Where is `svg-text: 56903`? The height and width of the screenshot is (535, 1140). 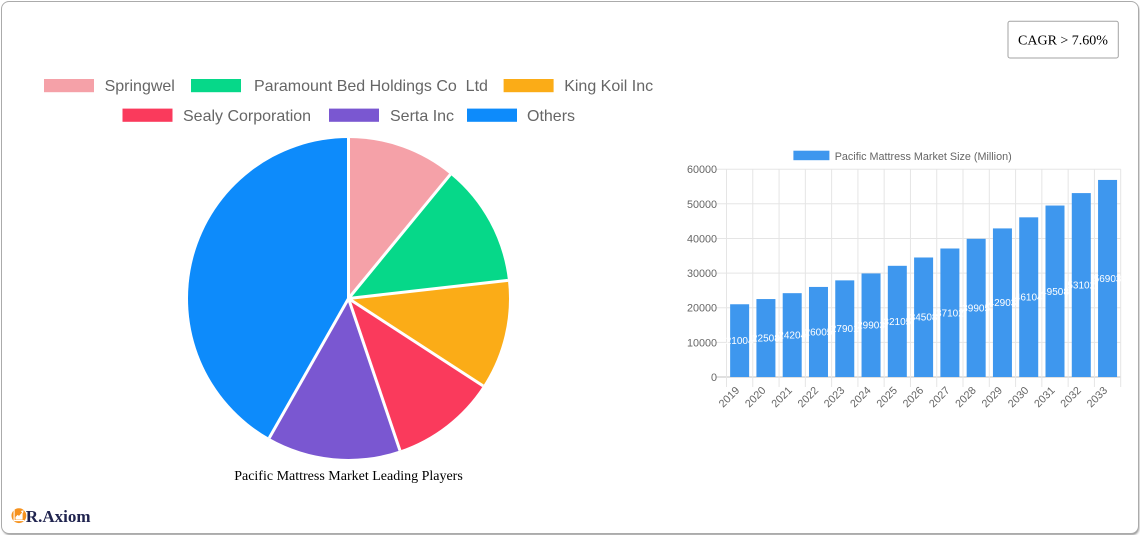 svg-text: 56903 is located at coordinates (1108, 279).